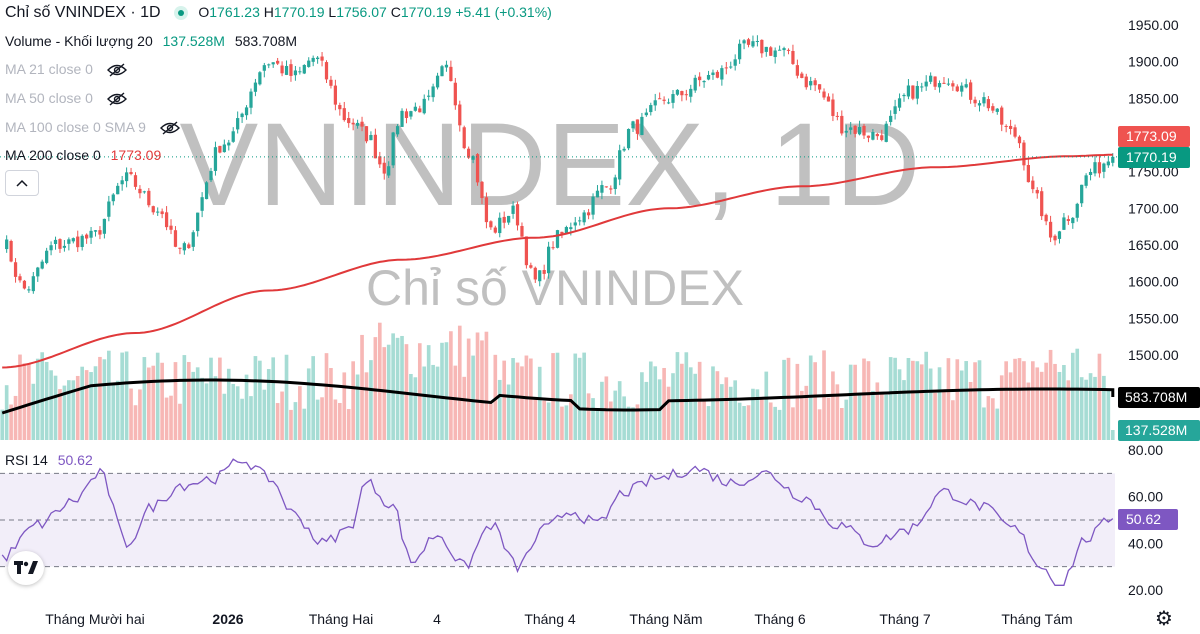  Describe the element at coordinates (1154, 157) in the screenshot. I see `last-price-tag` at that location.